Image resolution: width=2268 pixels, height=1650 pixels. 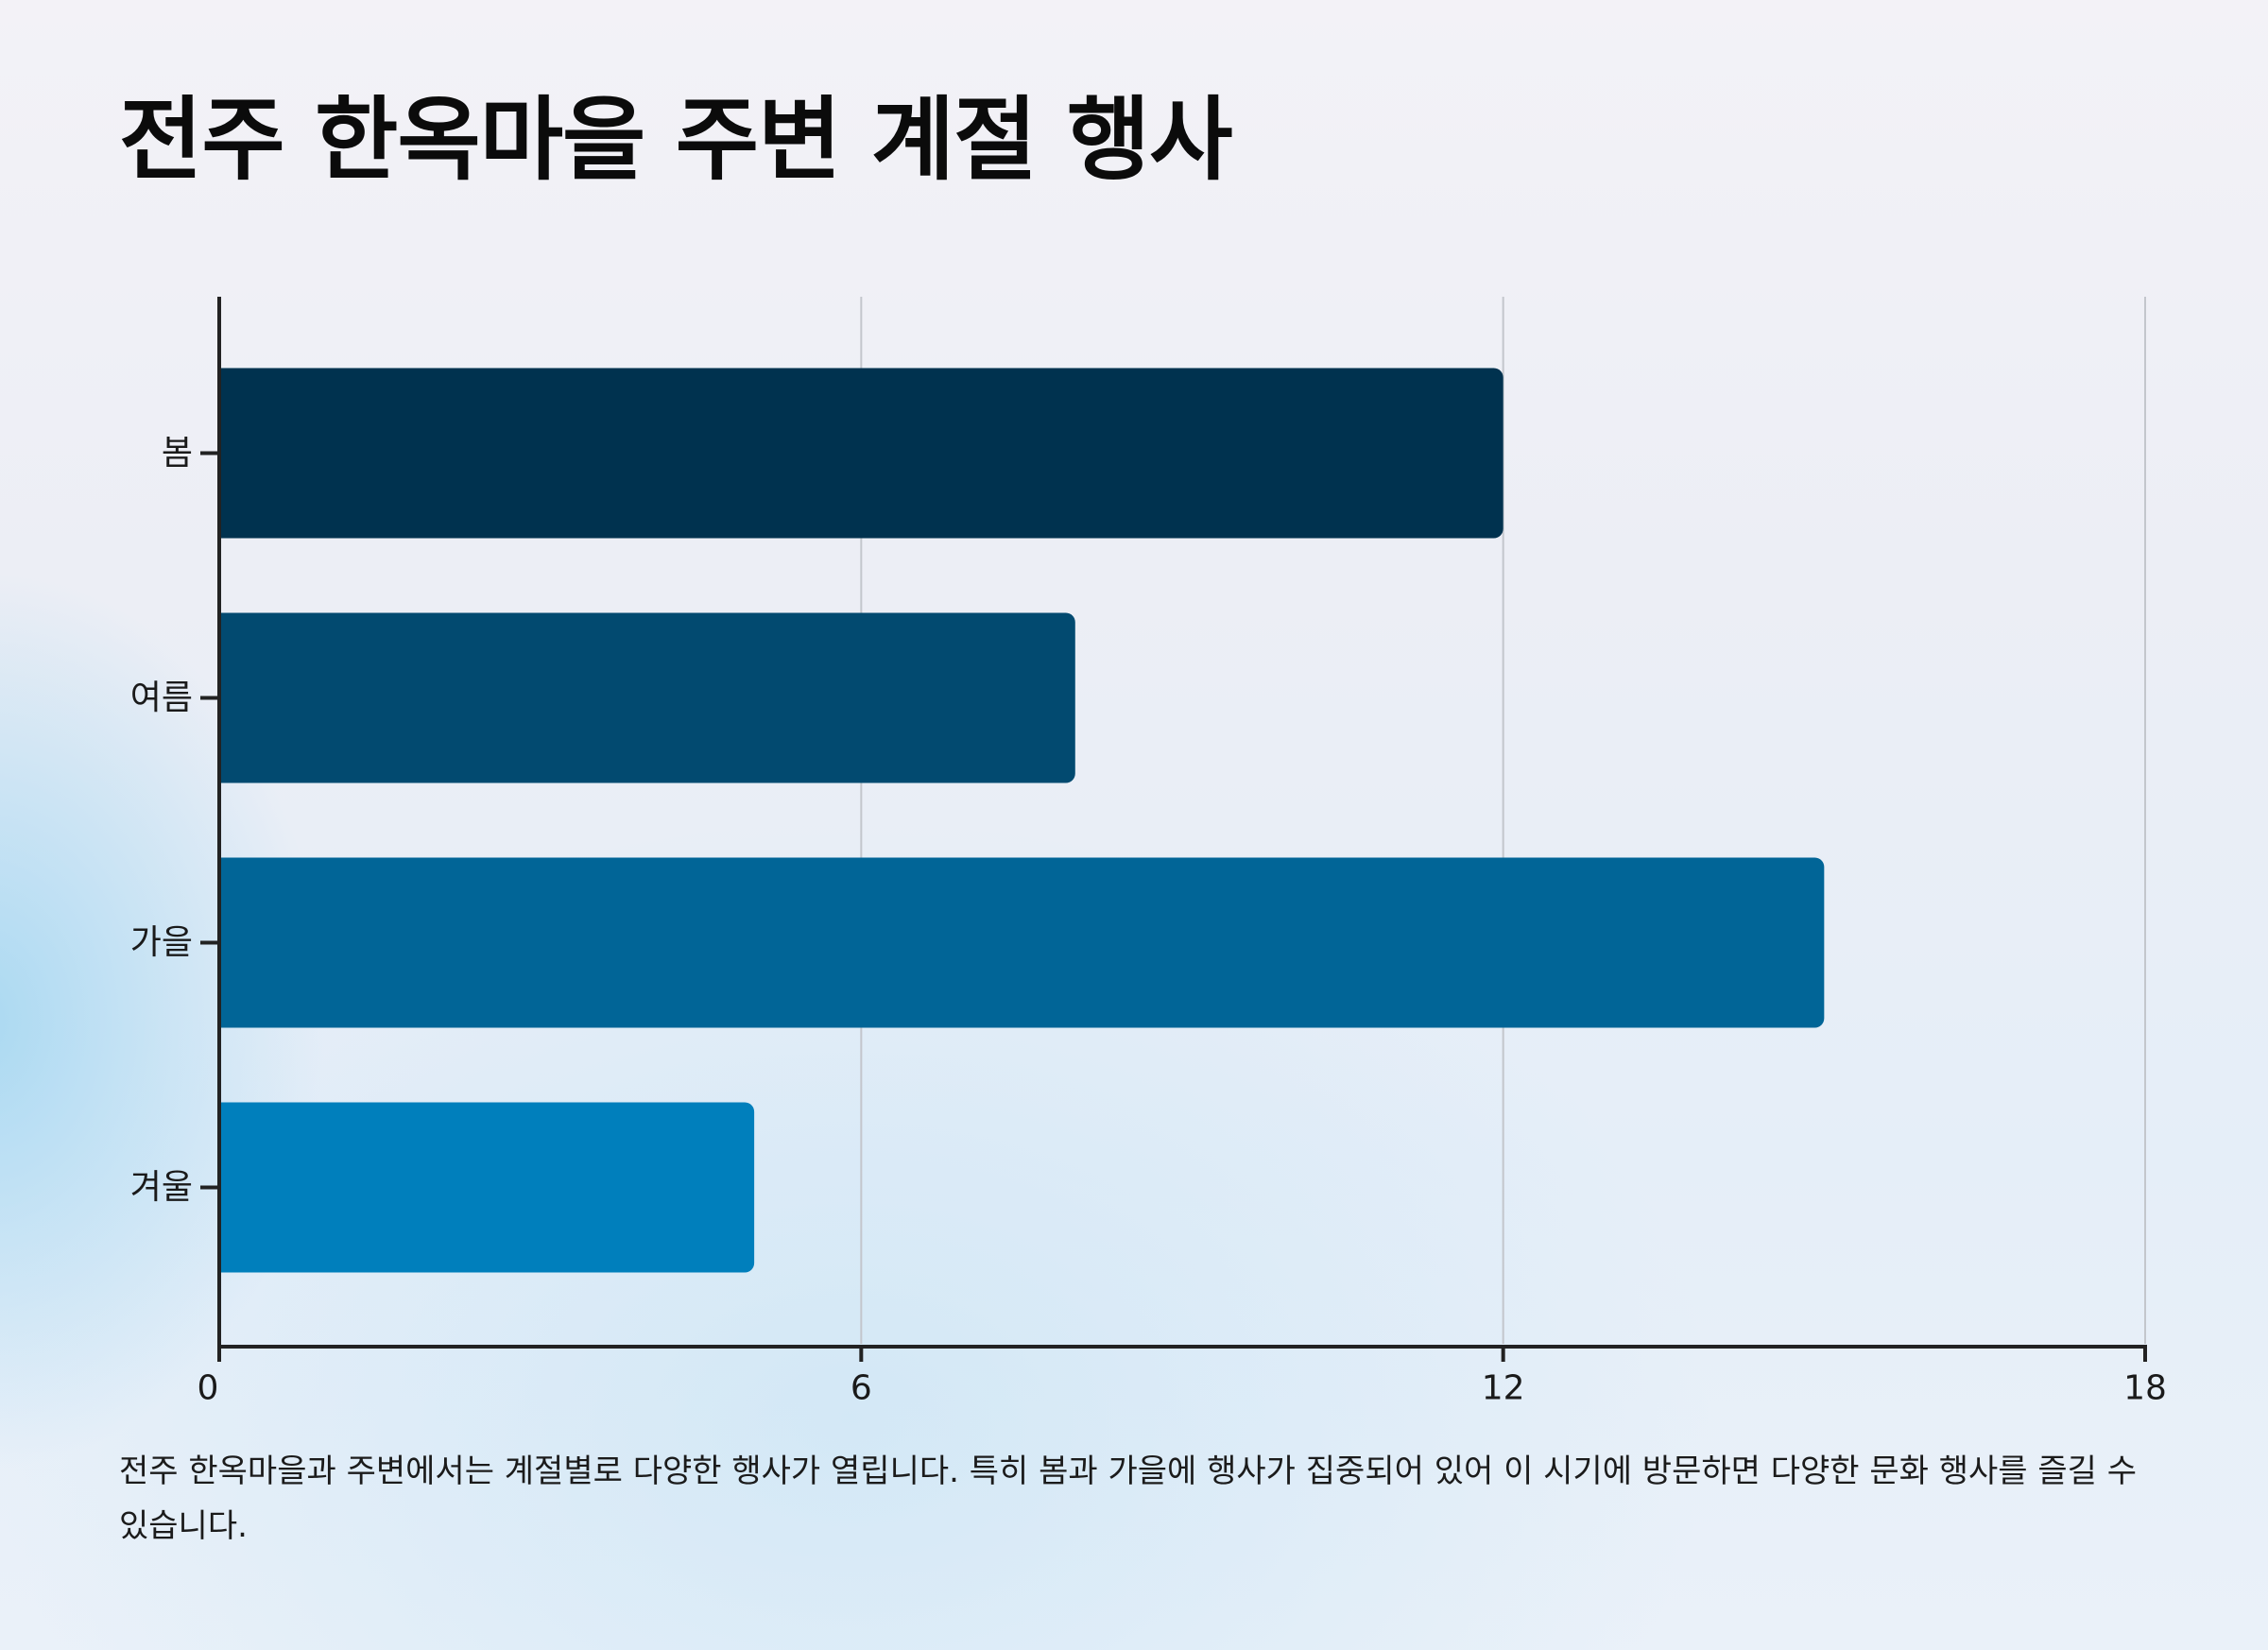 What do you see at coordinates (676, 140) in the screenshot?
I see `page-title: 전주 한옥마을 주변 계절 행사` at bounding box center [676, 140].